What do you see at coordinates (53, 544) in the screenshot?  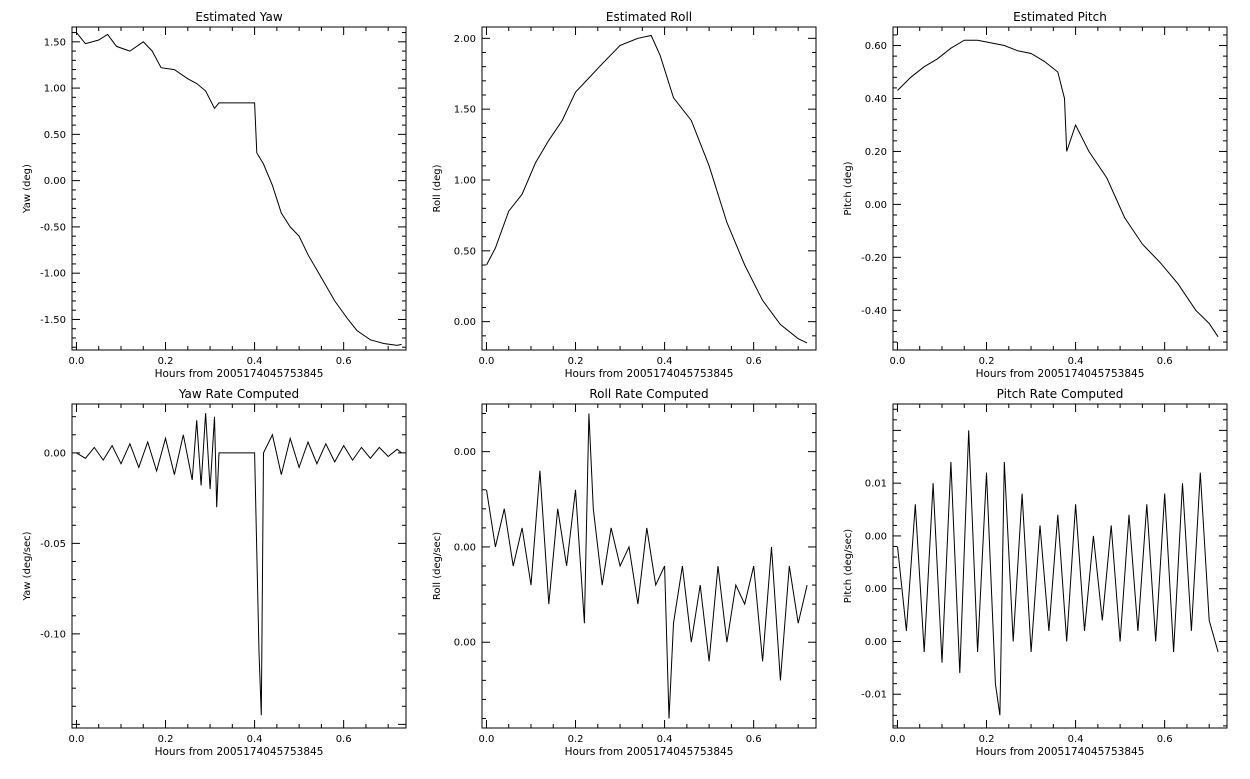 I see `y-tick-label: -0.05` at bounding box center [53, 544].